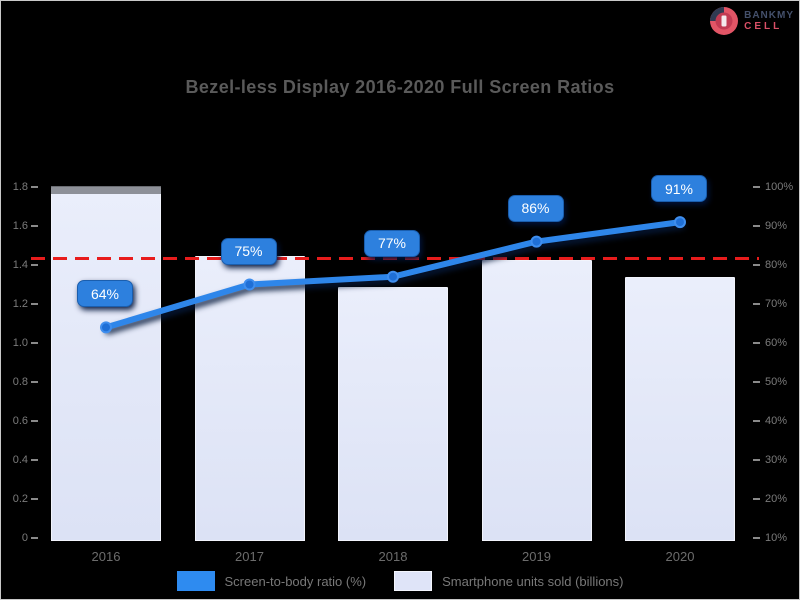 The image size is (800, 600). Describe the element at coordinates (536, 556) in the screenshot. I see `x-axis-label-2019: 2019` at that location.